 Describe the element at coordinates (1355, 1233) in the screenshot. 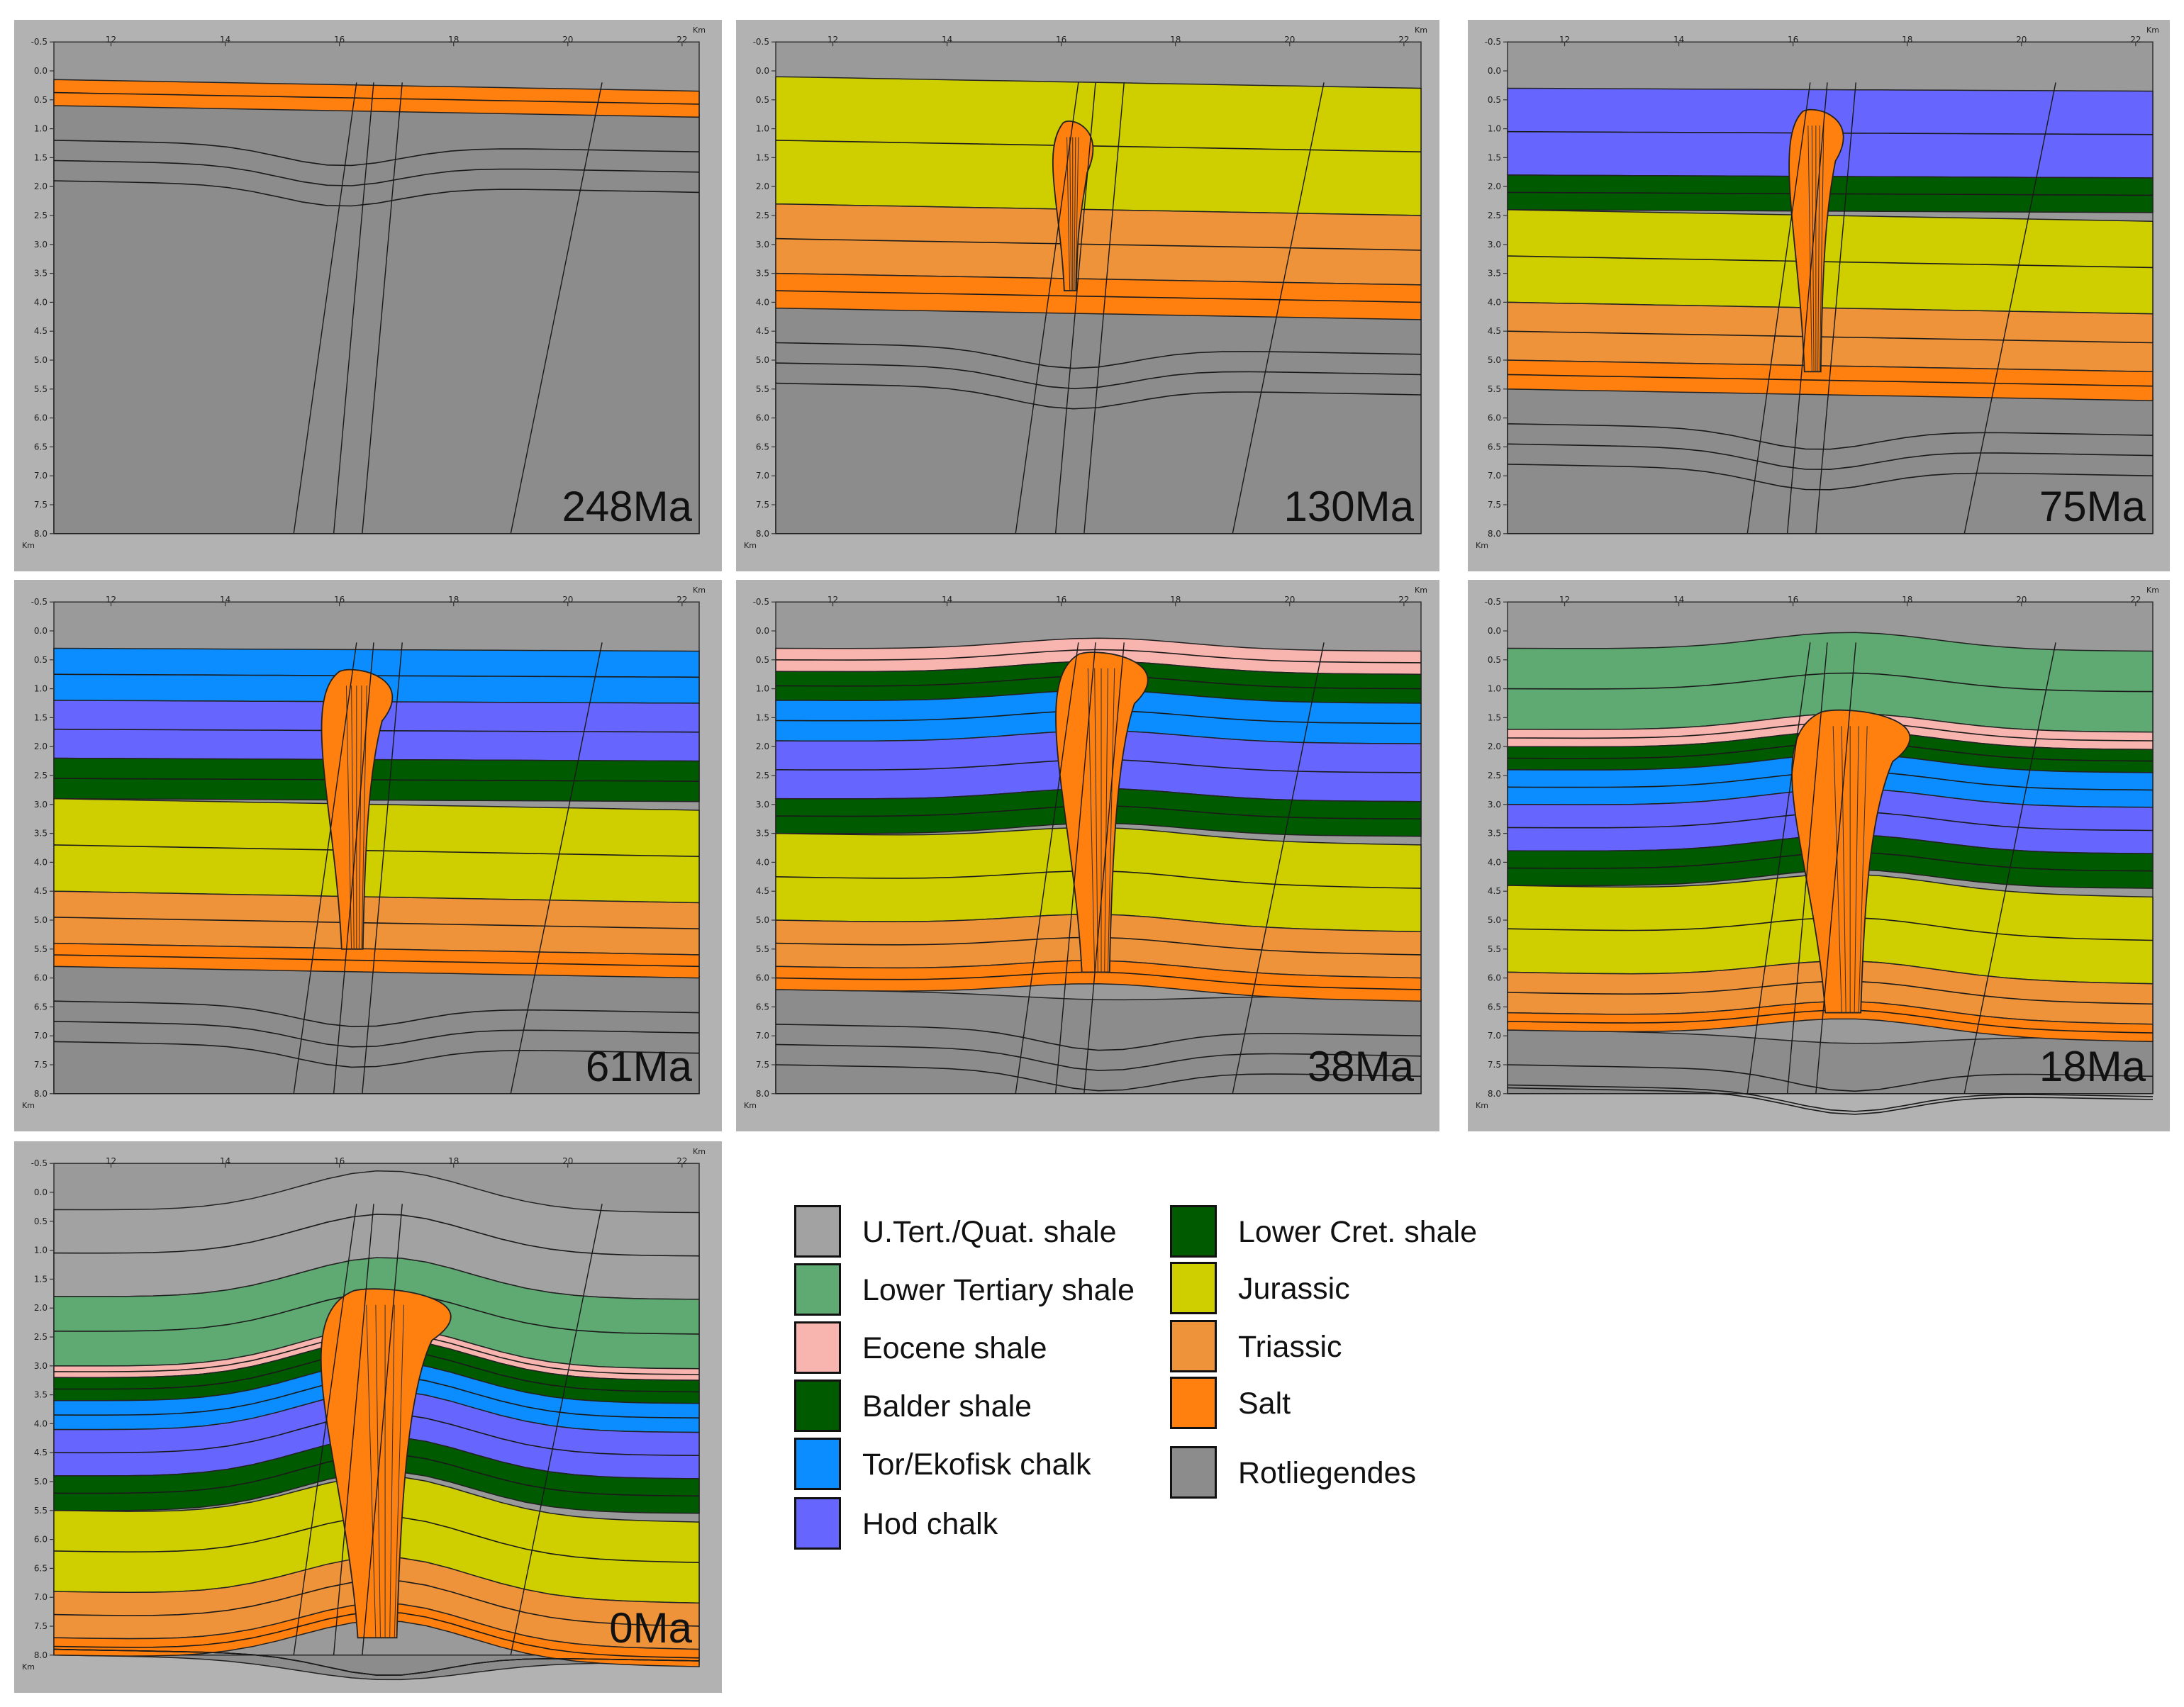

I see `legend-item-lower-cret-shale: Lower Cret. shale` at that location.